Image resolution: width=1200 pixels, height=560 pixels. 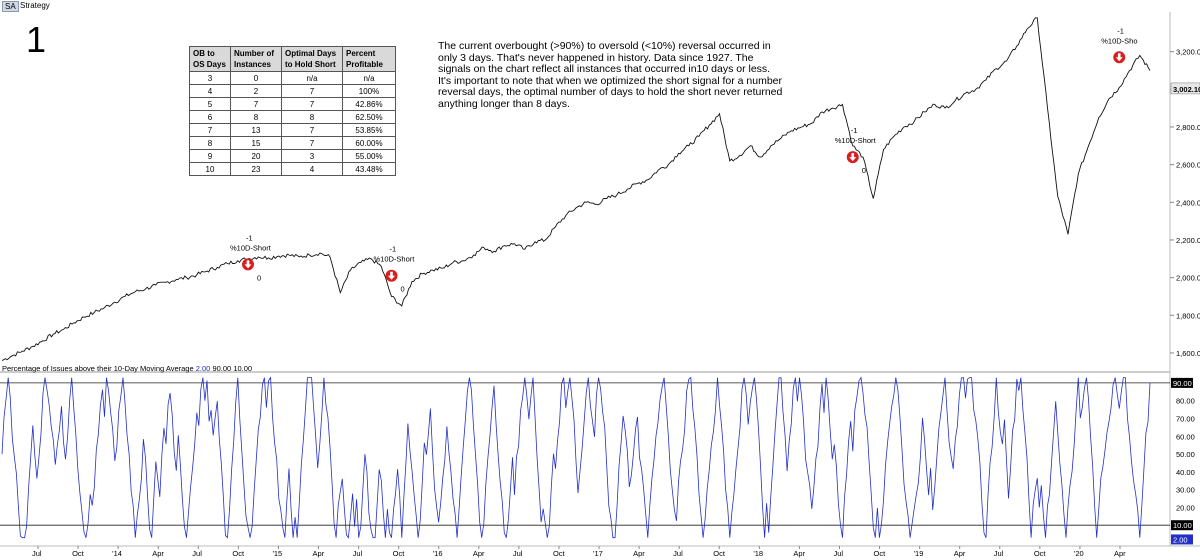 What do you see at coordinates (600, 6) in the screenshot?
I see `chart-header: SA Strategy` at bounding box center [600, 6].